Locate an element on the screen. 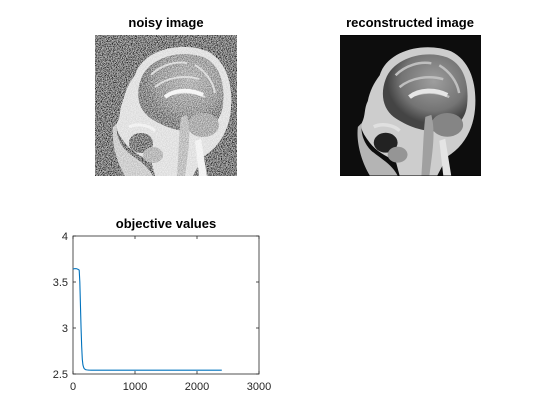 Image resolution: width=560 pixels, height=420 pixels. reconstructed-mri-graphic is located at coordinates (410, 105).